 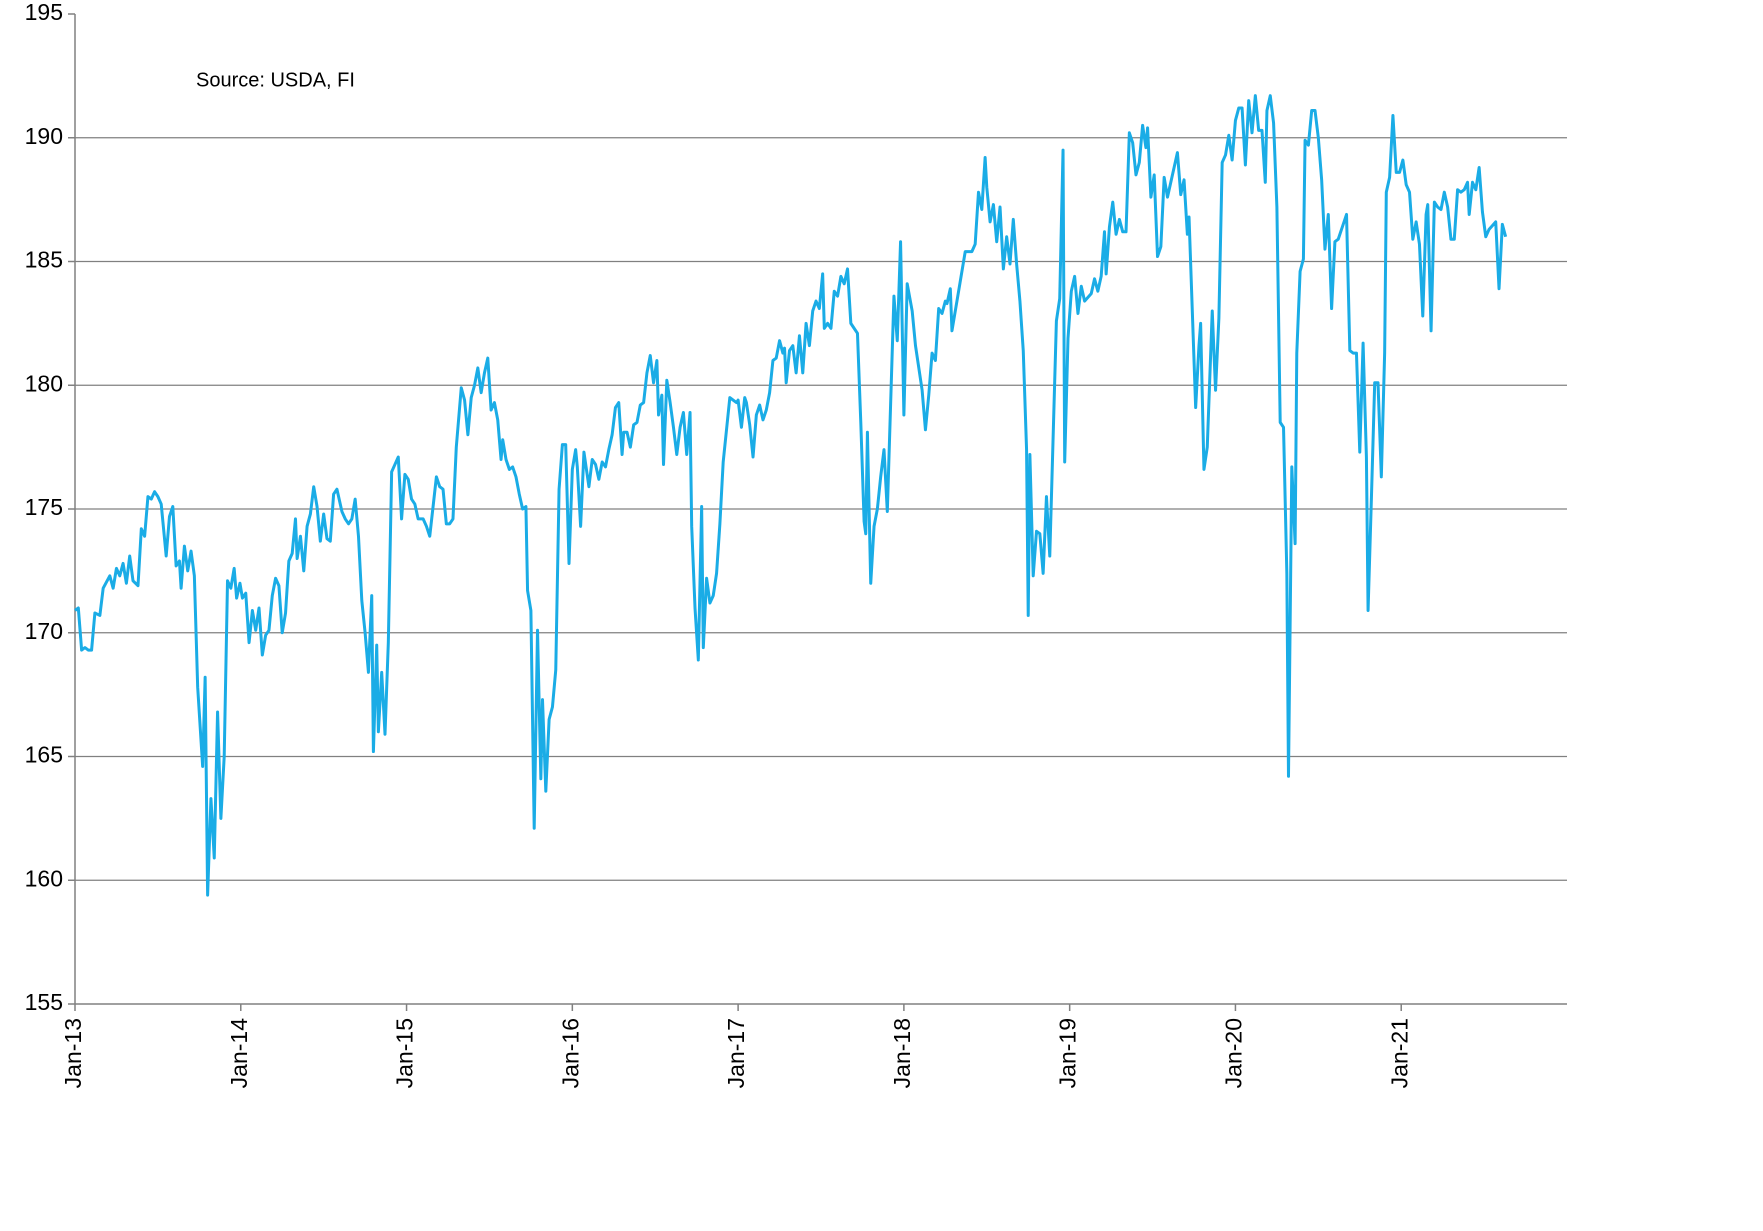 I want to click on x-tick-label: Jan-19, so click(x=1068, y=1053).